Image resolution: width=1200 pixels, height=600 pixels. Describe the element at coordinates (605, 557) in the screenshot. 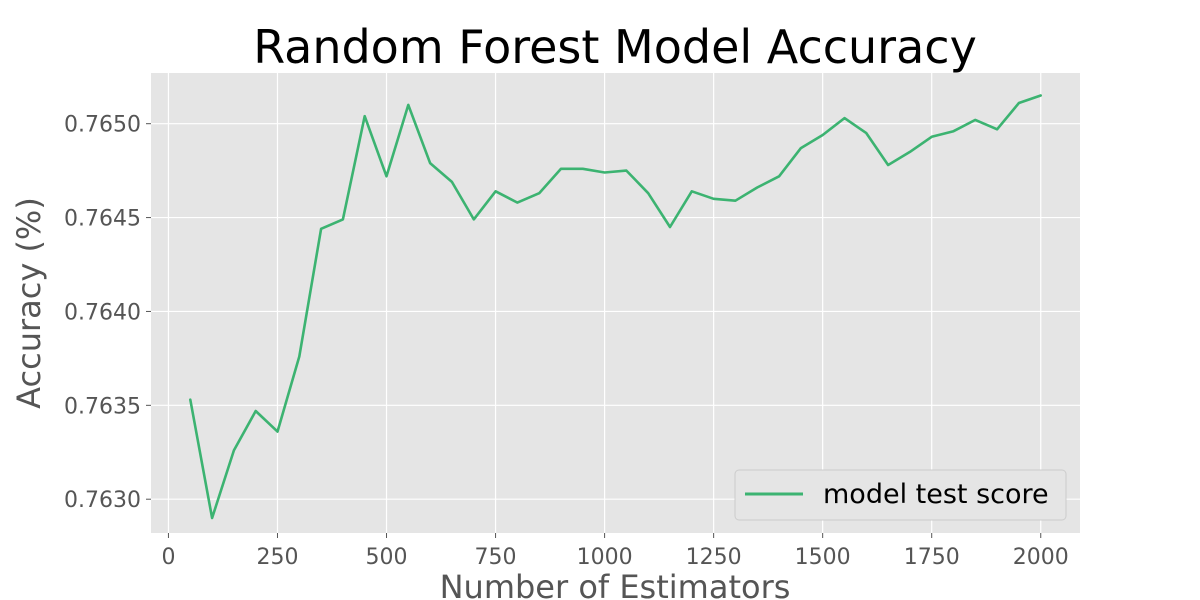

I see `x-tick-label: 1000` at that location.